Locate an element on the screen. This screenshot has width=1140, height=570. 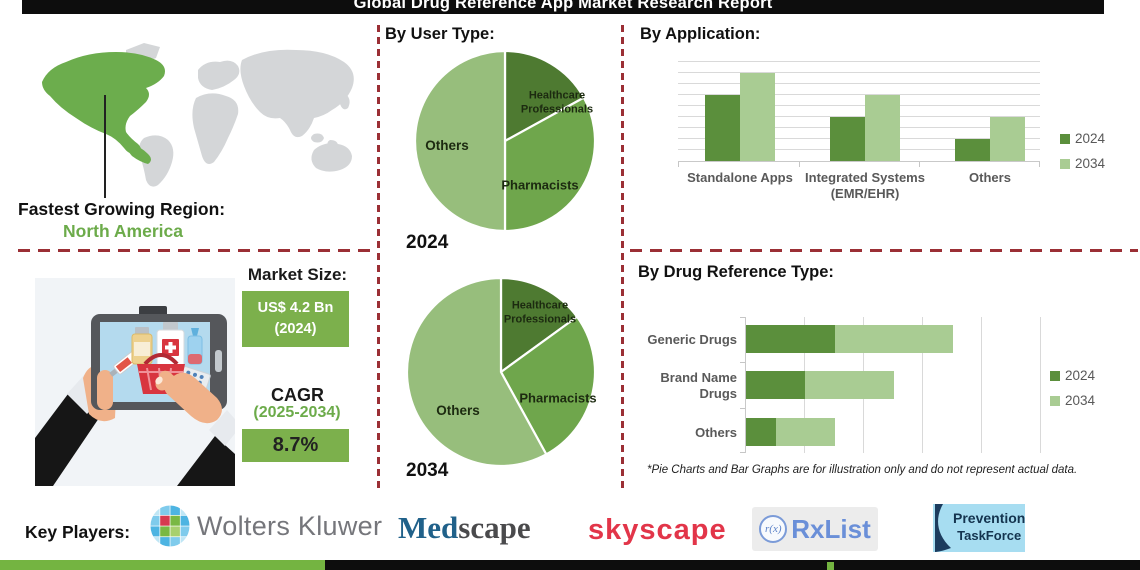
wolters-kluwer-wordmark: Wolters Kluwer is located at coordinates (290, 525).